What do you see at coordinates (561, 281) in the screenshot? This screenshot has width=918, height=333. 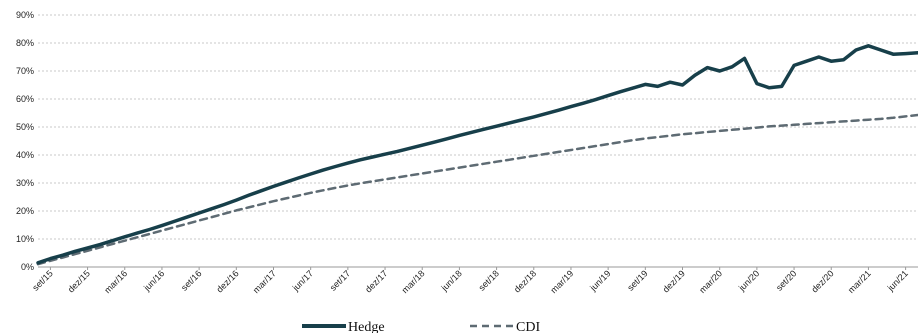 I see `x-tick-label: mar/19` at bounding box center [561, 281].